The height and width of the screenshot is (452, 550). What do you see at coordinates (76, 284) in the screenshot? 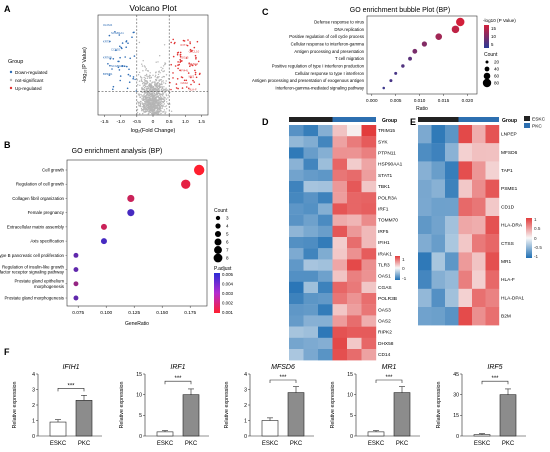
I see `go-b-dot` at bounding box center [76, 284].